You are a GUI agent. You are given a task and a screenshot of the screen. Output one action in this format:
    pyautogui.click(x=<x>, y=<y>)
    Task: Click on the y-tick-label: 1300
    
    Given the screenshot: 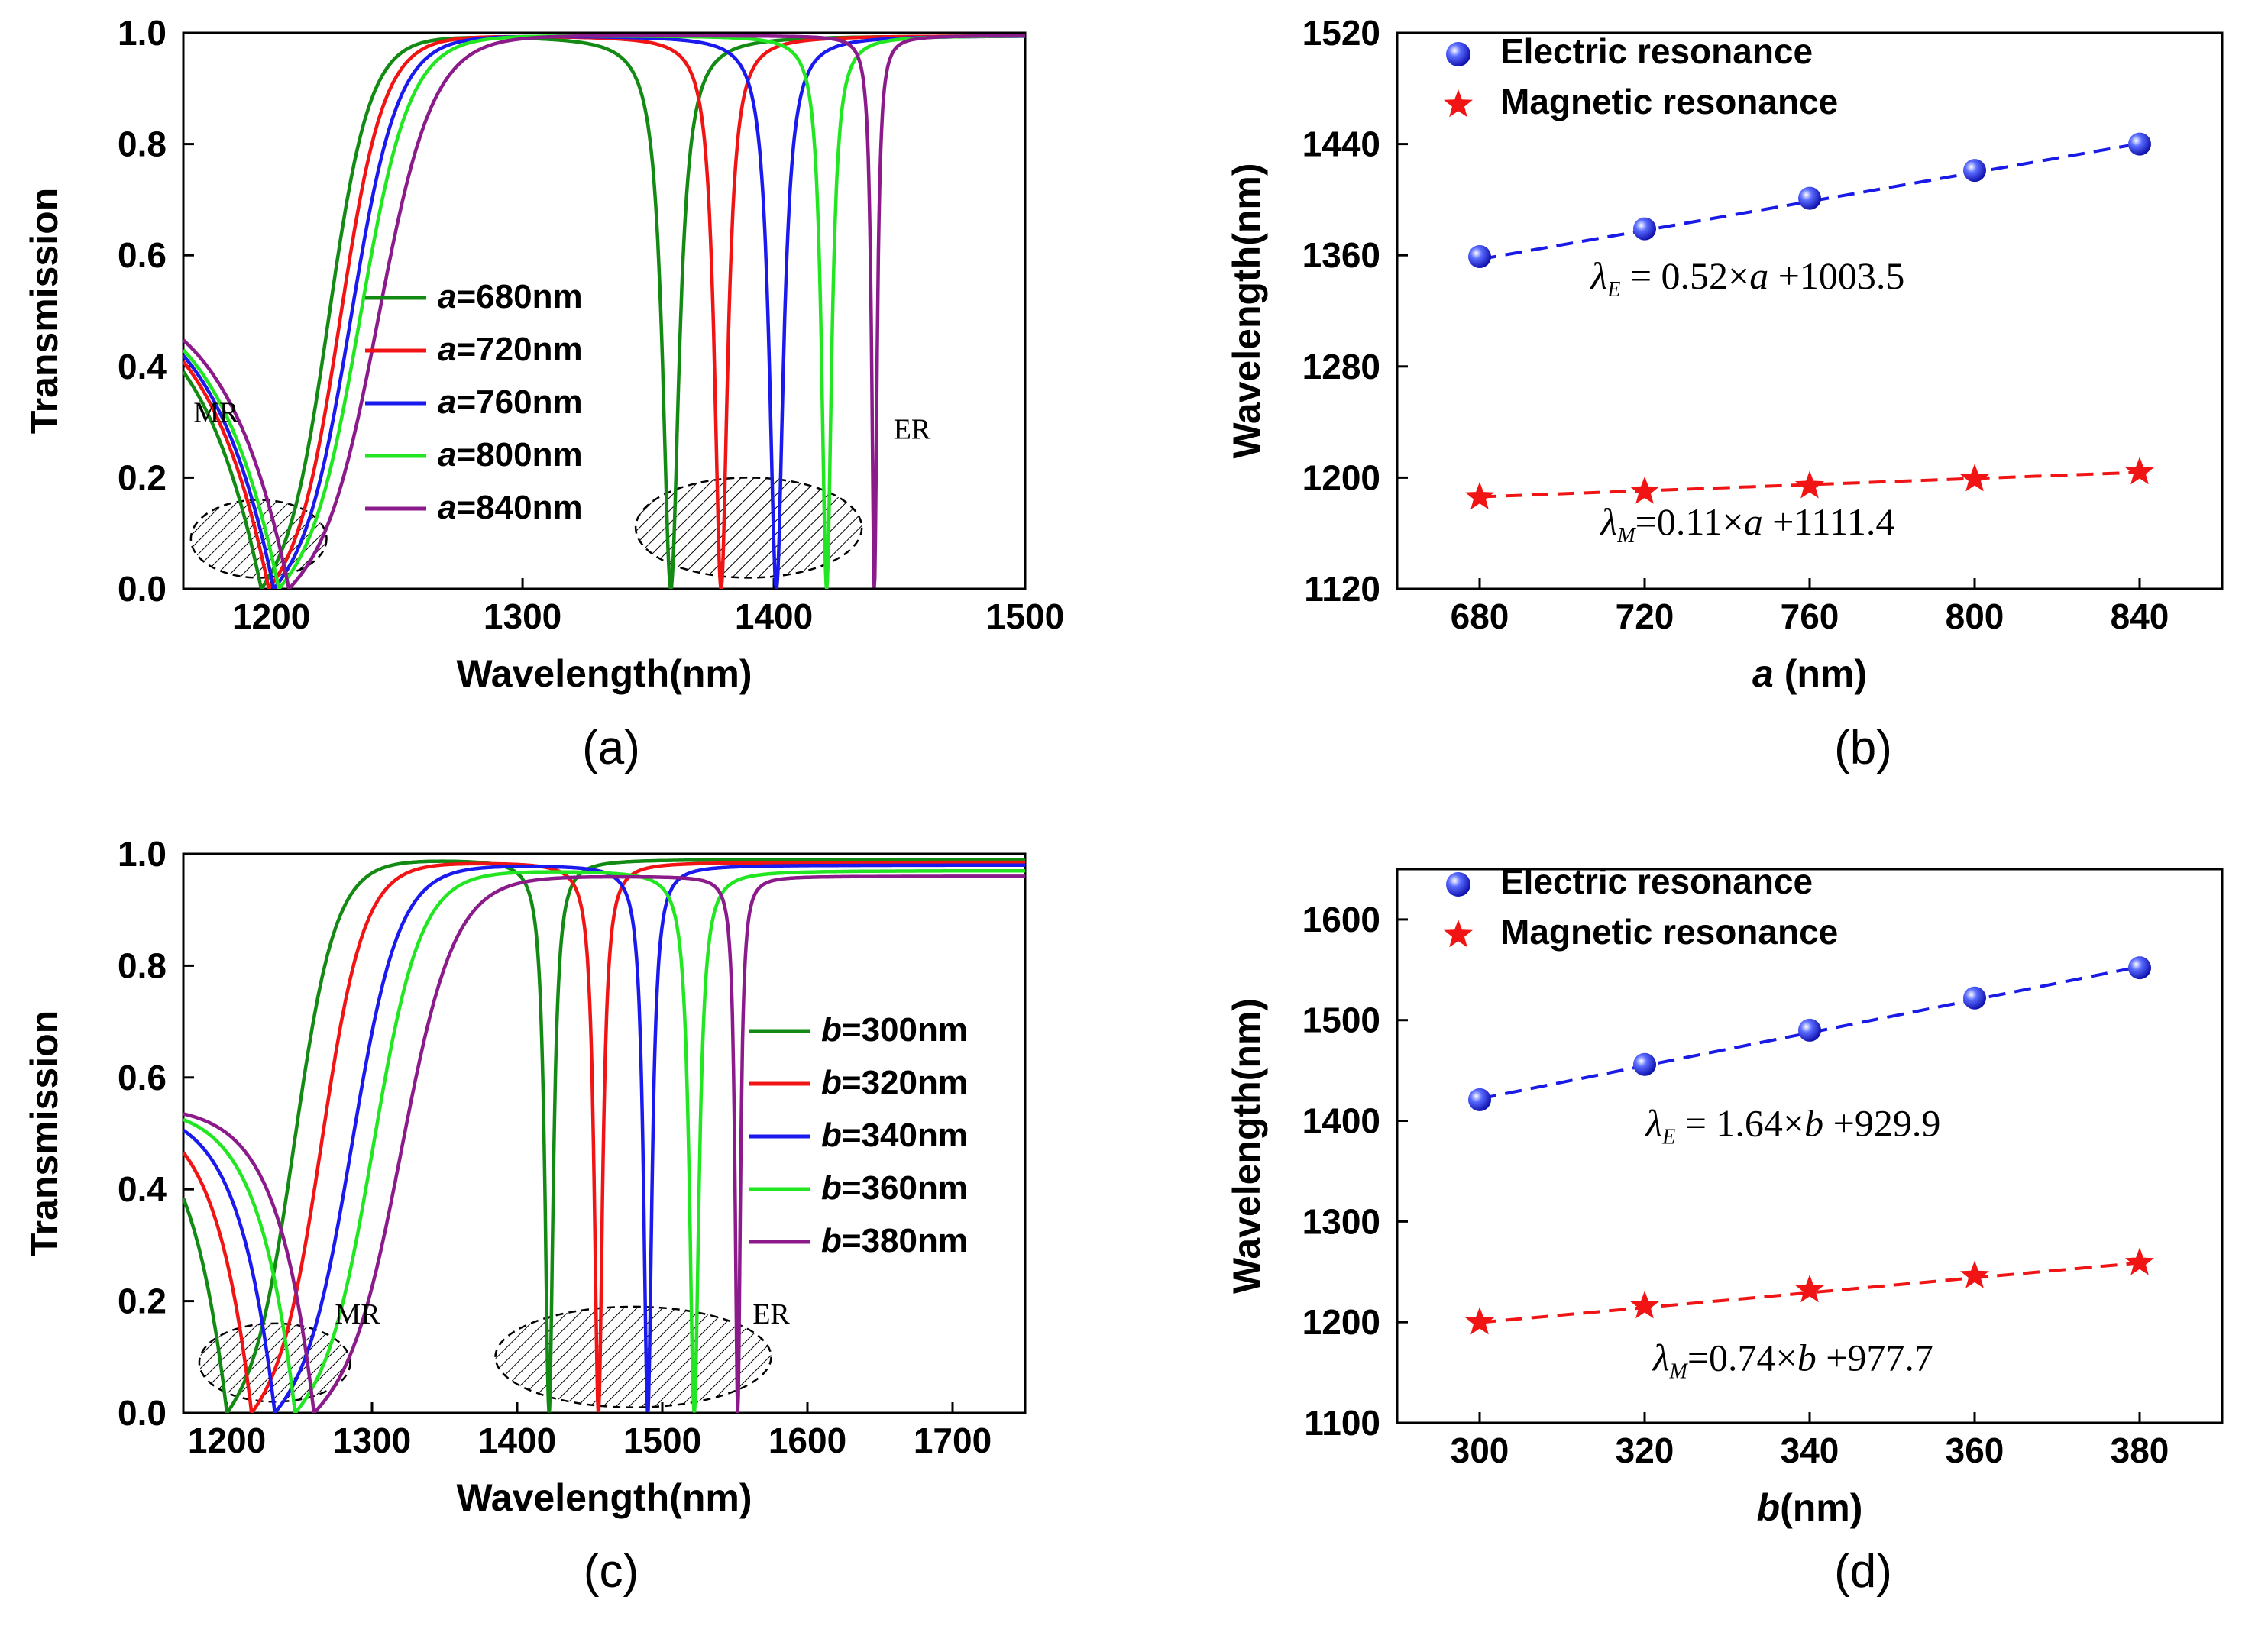 What is the action you would take?
    pyautogui.click(x=1341, y=1221)
    